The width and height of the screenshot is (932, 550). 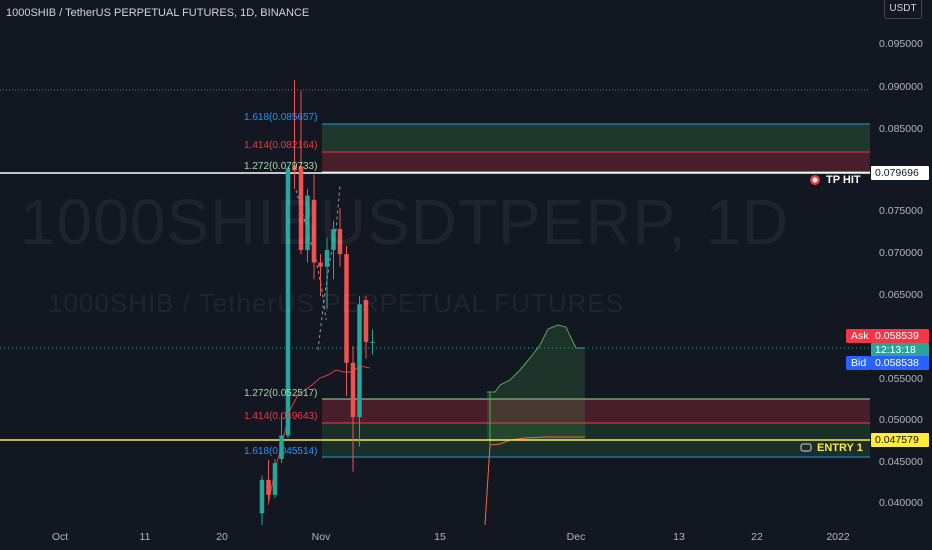 I want to click on price-tick: 0.075000, so click(x=901, y=211).